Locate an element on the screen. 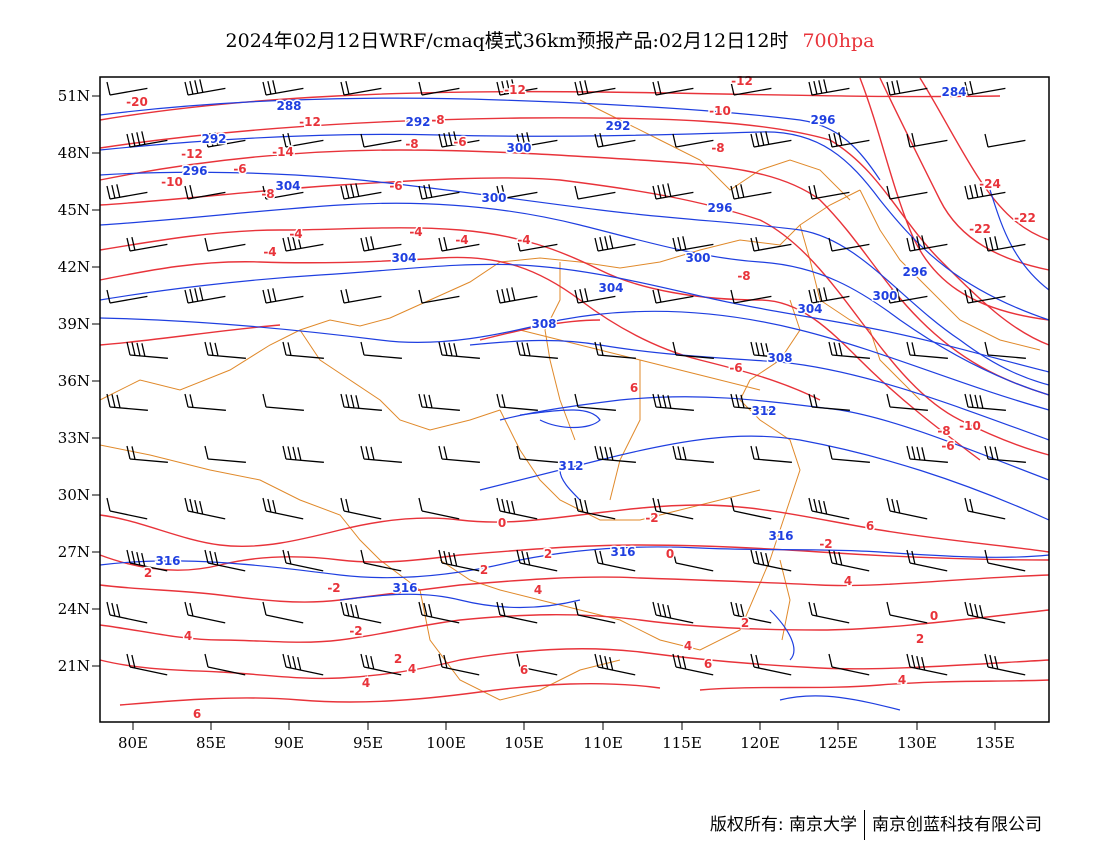 Image resolution: width=1100 pixels, height=850 pixels. lat-tick-label: 30N is located at coordinates (74, 495).